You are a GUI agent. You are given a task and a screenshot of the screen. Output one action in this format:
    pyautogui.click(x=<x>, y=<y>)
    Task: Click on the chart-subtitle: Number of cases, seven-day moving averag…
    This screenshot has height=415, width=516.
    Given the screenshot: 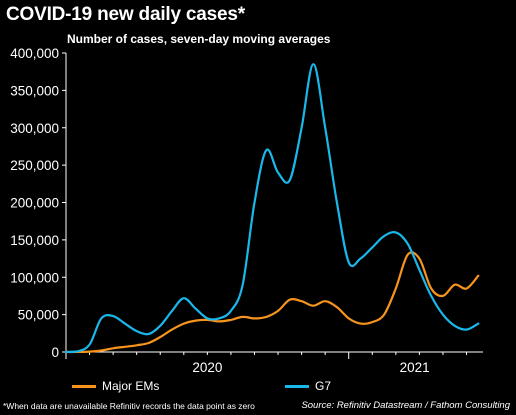 What is the action you would take?
    pyautogui.click(x=199, y=39)
    